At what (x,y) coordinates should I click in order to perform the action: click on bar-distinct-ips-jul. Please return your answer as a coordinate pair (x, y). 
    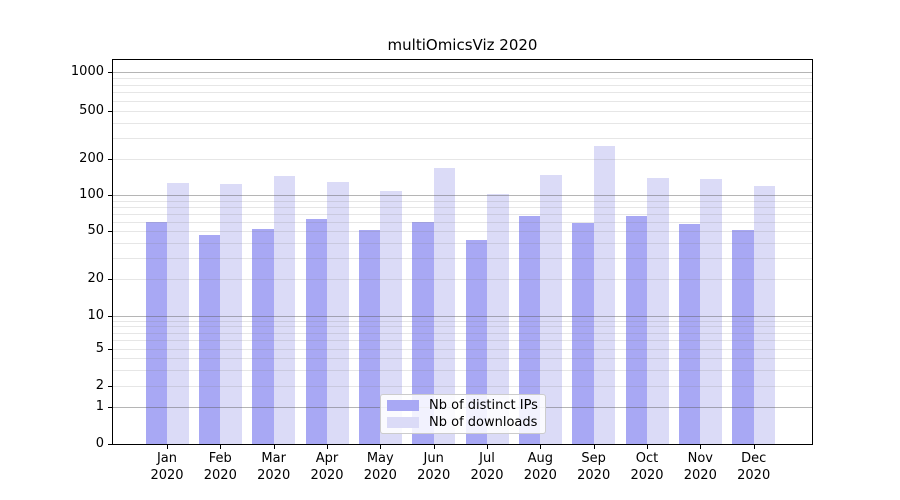
    Looking at the image, I should click on (476, 342).